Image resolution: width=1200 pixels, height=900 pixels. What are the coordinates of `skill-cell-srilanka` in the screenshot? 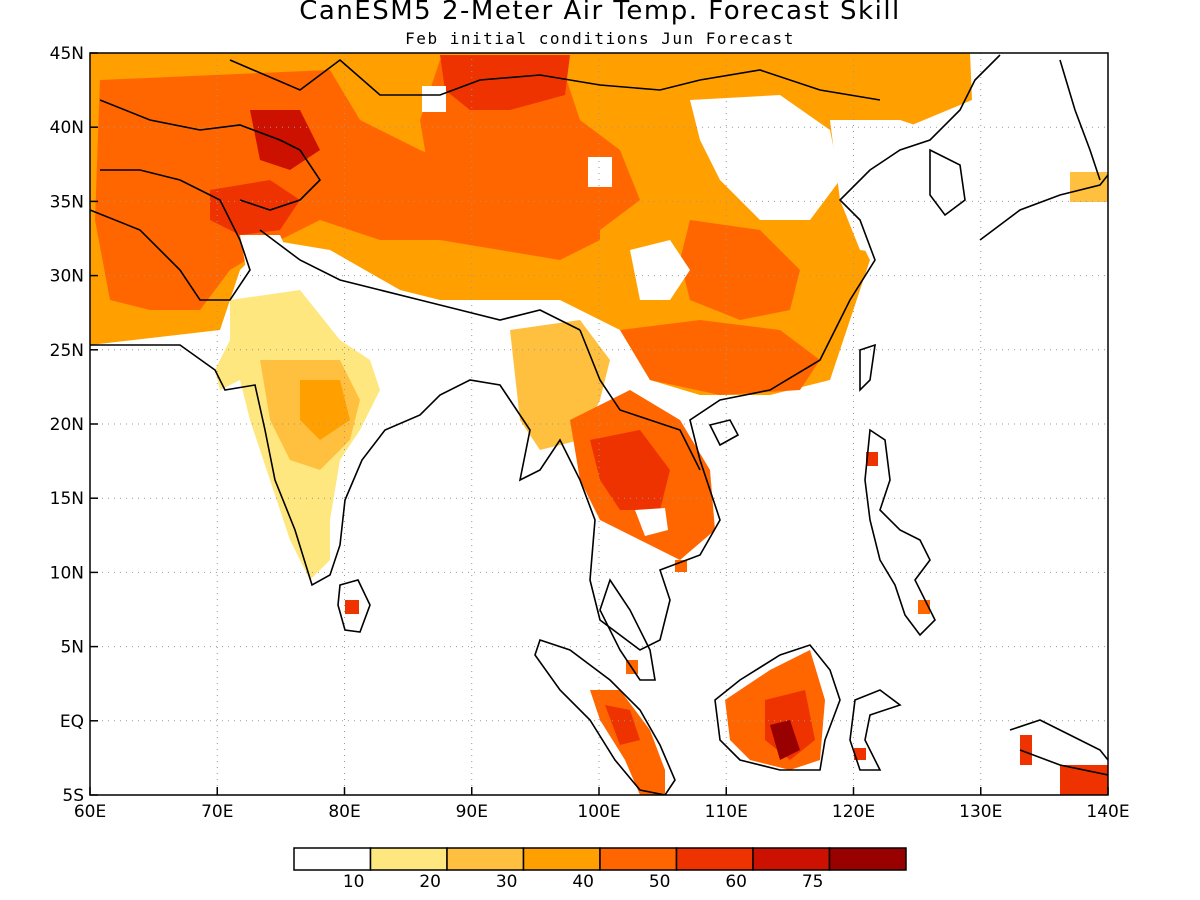 It's located at (352, 607).